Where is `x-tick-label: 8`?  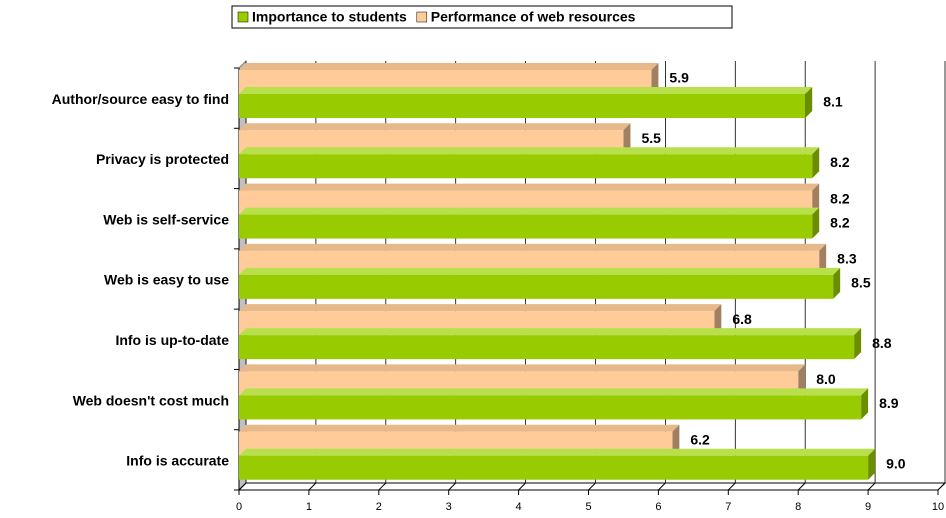 x-tick-label: 8 is located at coordinates (798, 507).